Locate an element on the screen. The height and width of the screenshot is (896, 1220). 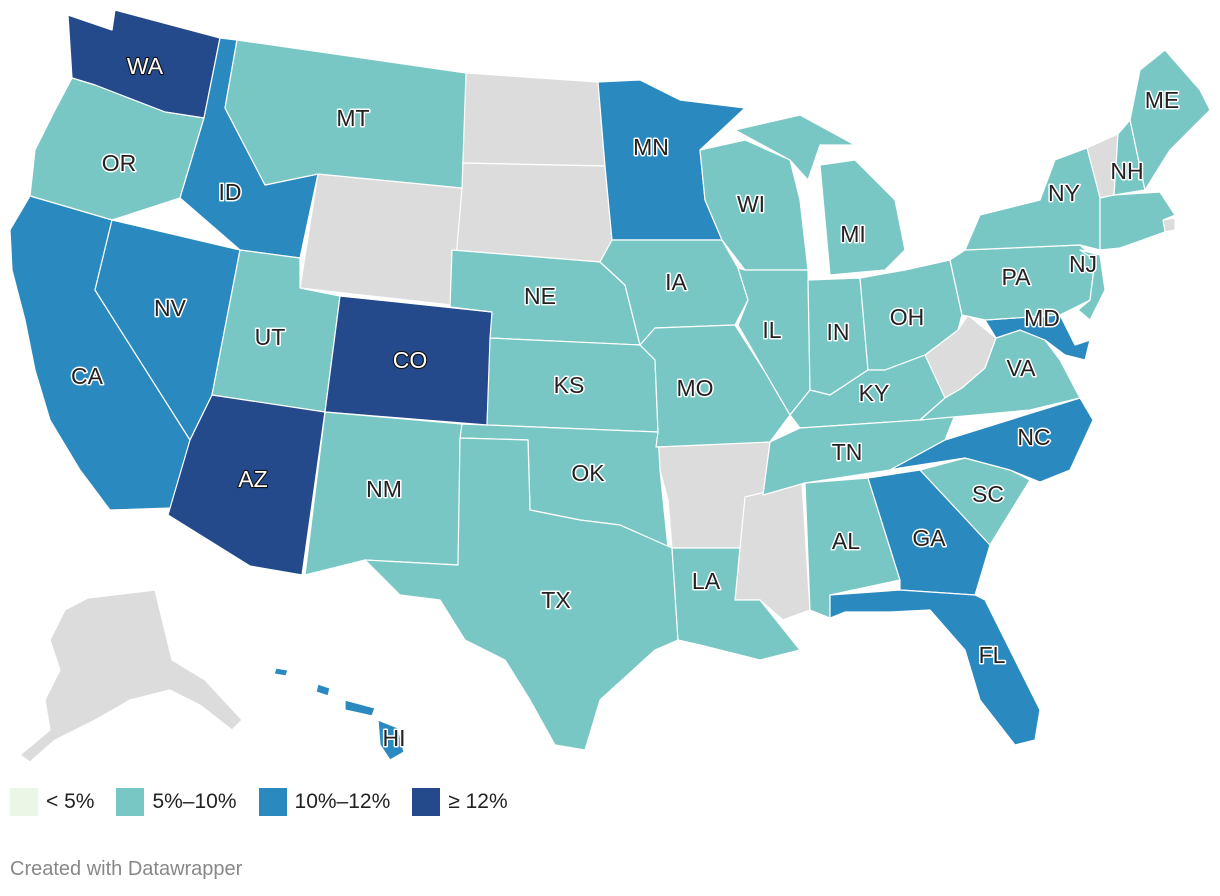
label-nc: NC is located at coordinates (1033, 437).